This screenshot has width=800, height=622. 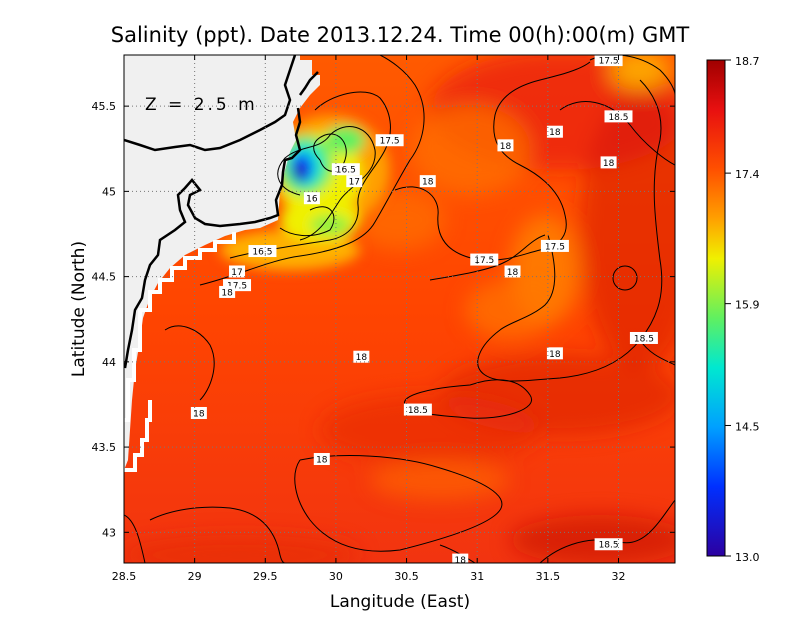 I want to click on x-tick-label: 32, so click(x=618, y=576).